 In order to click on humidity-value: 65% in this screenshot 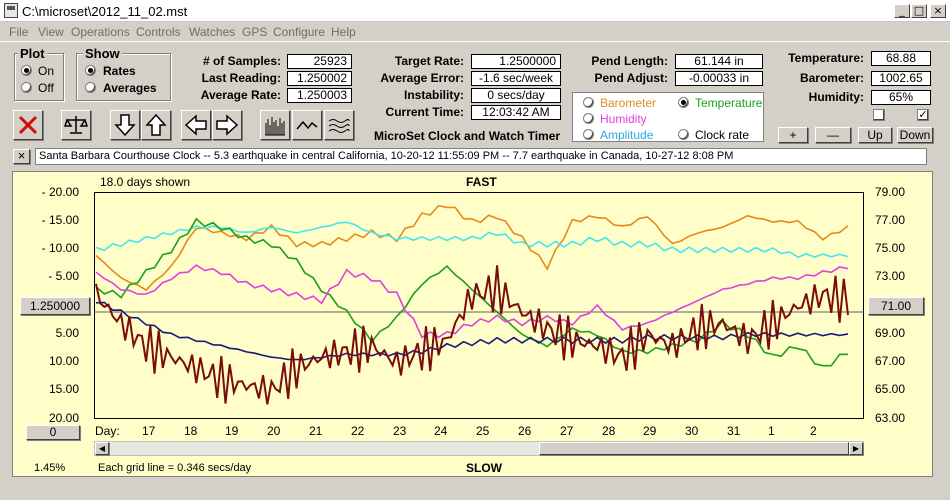, I will do `click(901, 97)`.